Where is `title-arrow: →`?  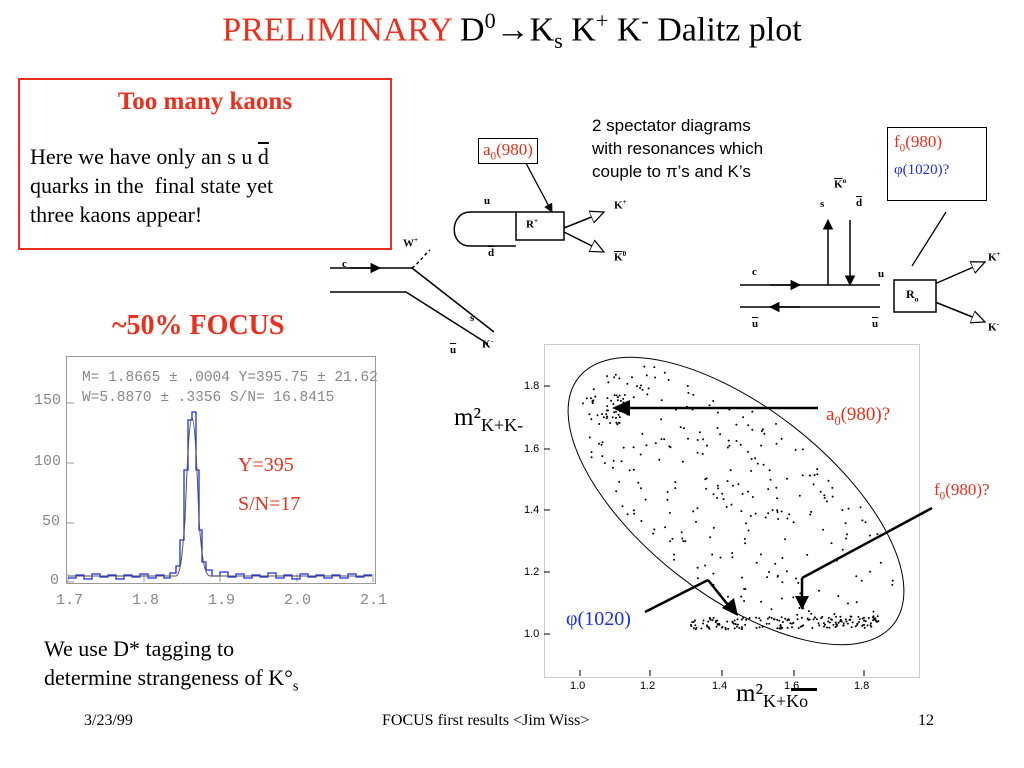 title-arrow: → is located at coordinates (512, 30).